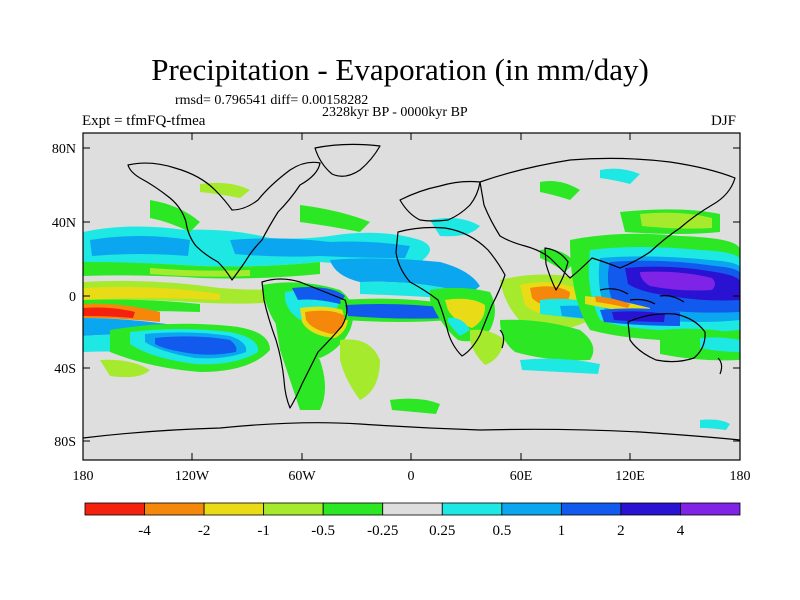  Describe the element at coordinates (630, 476) in the screenshot. I see `lon-tick-label: 120E` at that location.